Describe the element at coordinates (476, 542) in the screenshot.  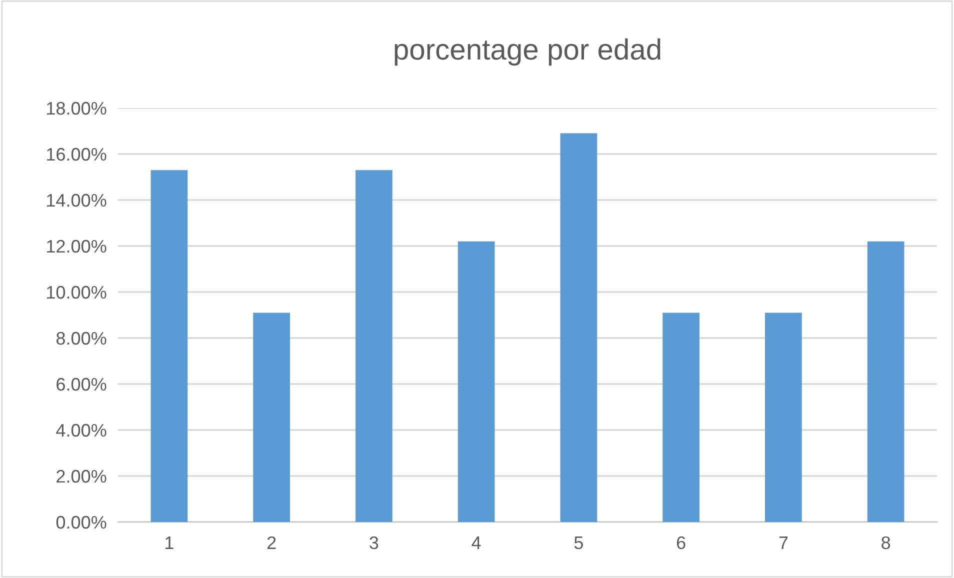
I see `x-tick-label: 4` at that location.